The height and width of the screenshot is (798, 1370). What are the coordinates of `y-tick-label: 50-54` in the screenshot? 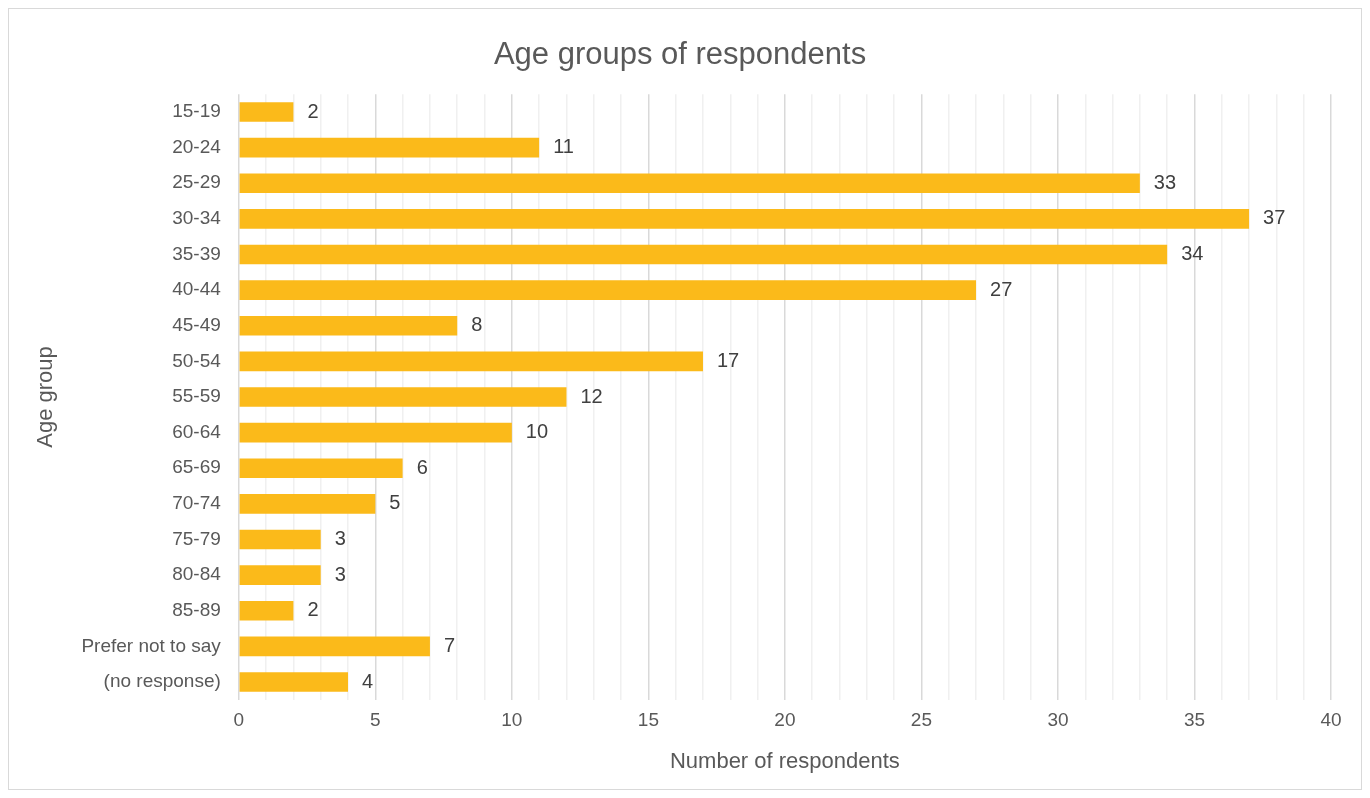 It's located at (197, 360).